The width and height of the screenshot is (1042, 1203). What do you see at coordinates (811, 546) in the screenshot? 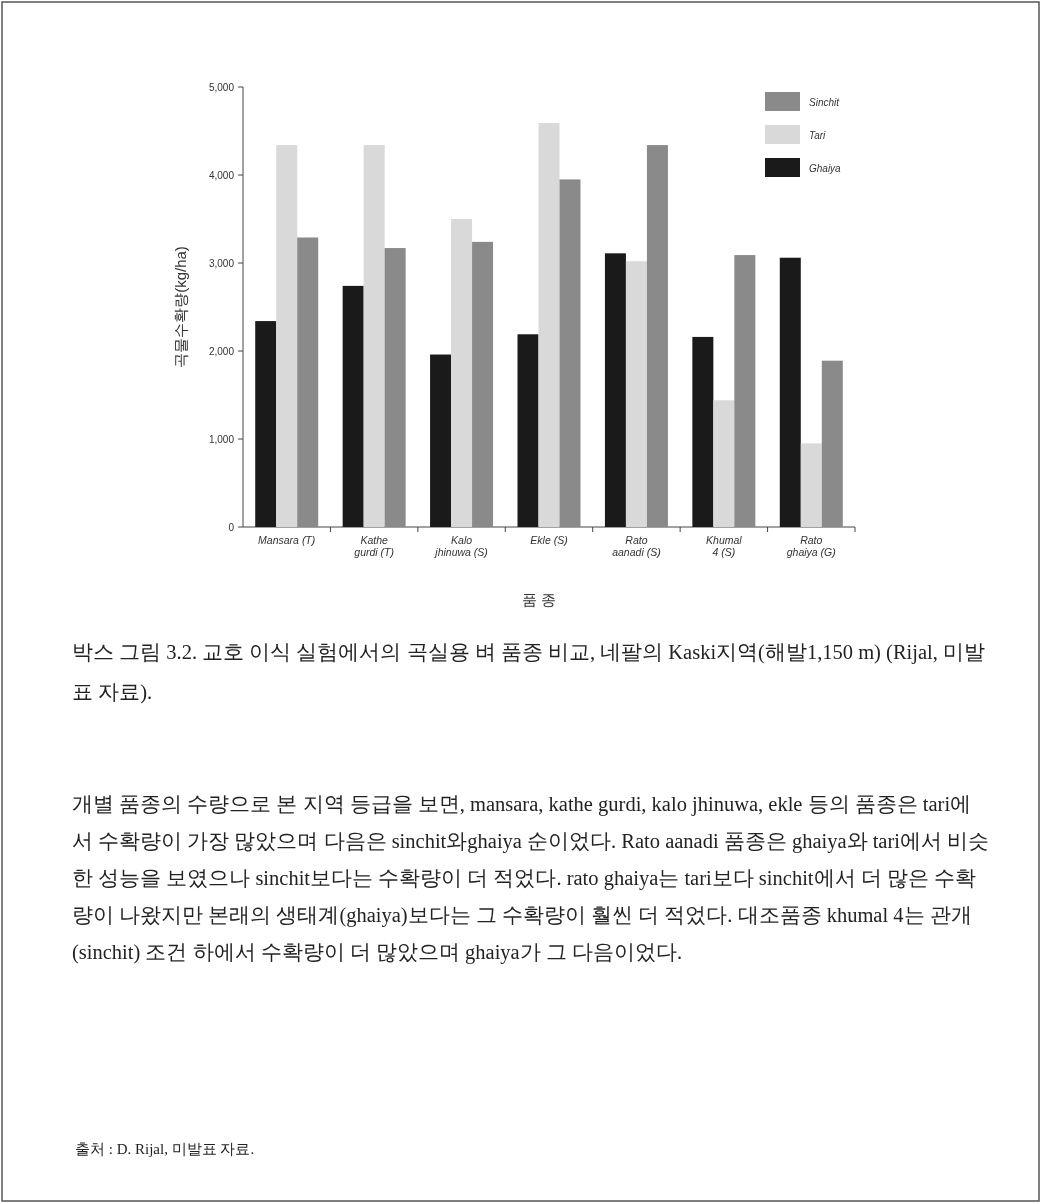
I see `x-tick-label: Rato ghaiya (G)` at bounding box center [811, 546].